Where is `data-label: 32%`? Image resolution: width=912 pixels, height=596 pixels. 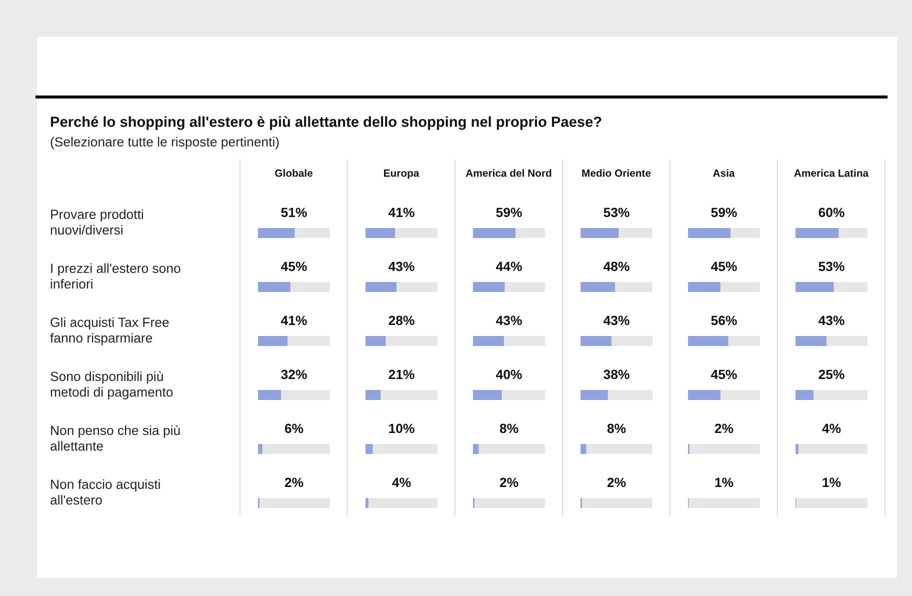
data-label: 32% is located at coordinates (294, 375).